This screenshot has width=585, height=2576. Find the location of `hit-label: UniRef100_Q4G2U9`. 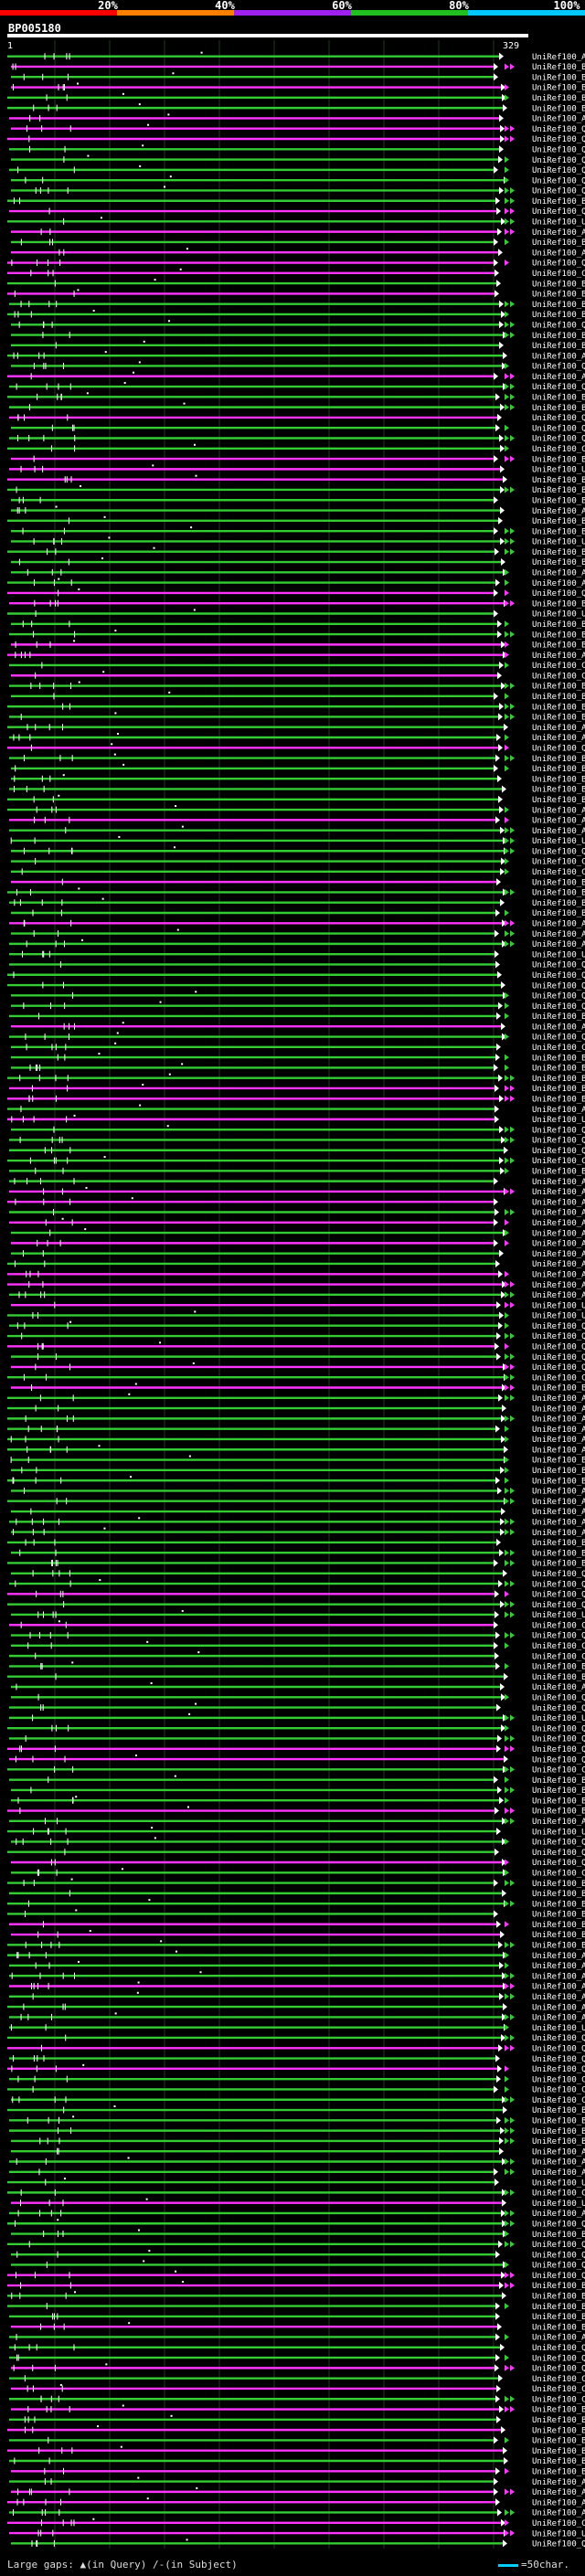

hit-label: UniRef100_Q4G2U9 is located at coordinates (559, 149).